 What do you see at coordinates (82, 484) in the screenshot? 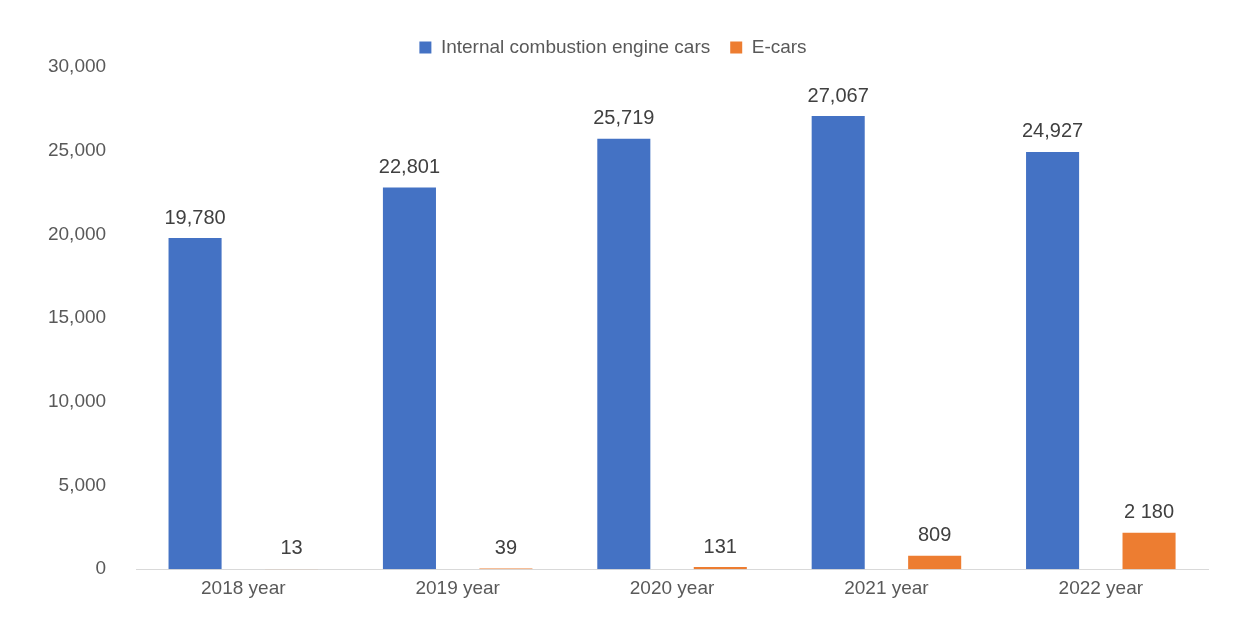
I see `y-tick-label: 5,000` at bounding box center [82, 484].